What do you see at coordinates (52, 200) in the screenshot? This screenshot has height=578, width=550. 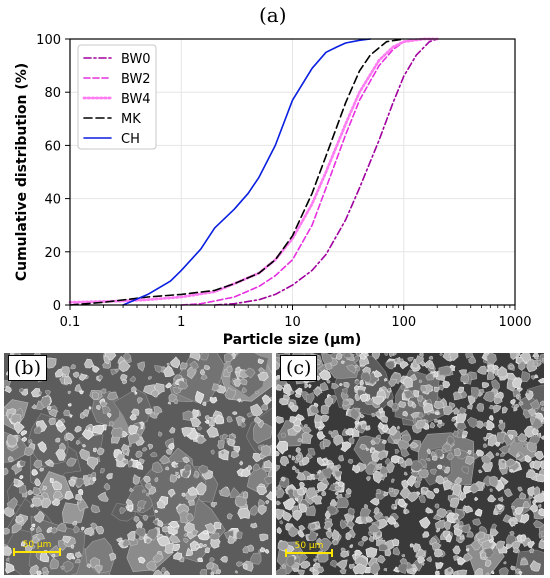 I see `y-tick-label: 40` at bounding box center [52, 200].